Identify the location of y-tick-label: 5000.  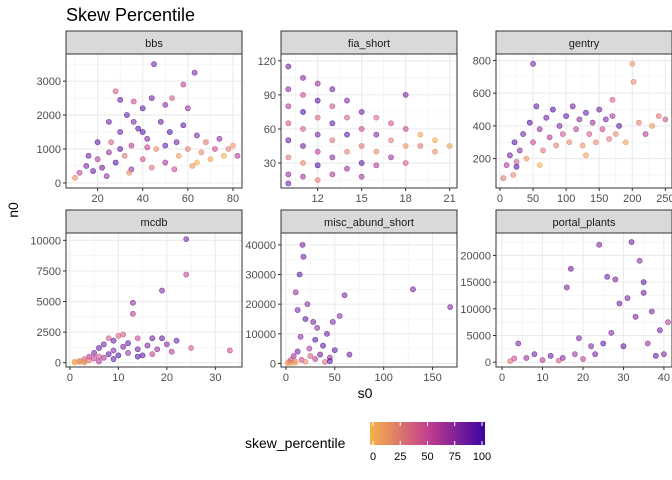
(49, 303).